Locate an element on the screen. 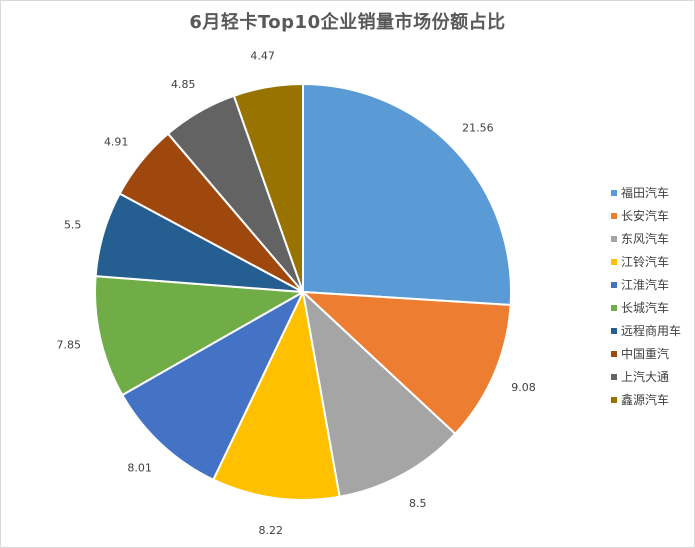 The image size is (695, 548). legend-label: 中国重汽 is located at coordinates (645, 354).